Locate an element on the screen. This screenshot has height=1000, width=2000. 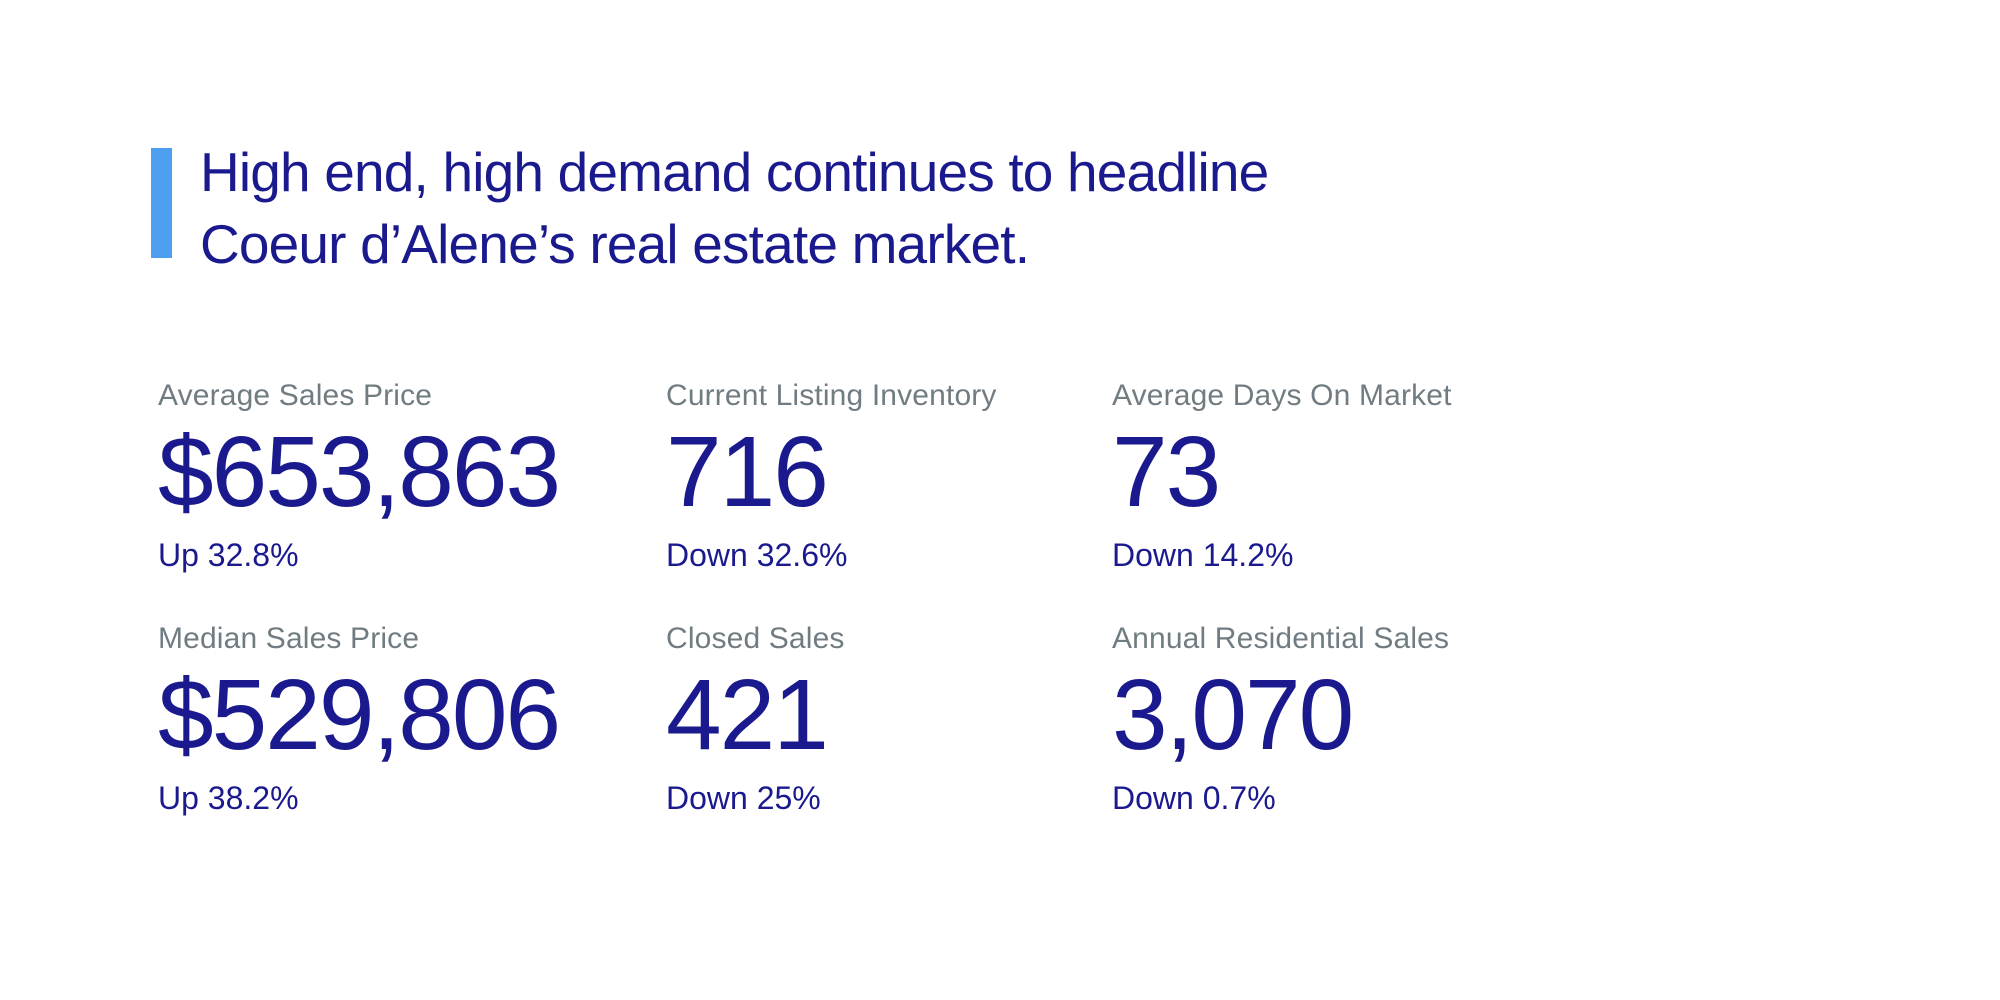
stat-label: Current Listing Inventory is located at coordinates (831, 395).